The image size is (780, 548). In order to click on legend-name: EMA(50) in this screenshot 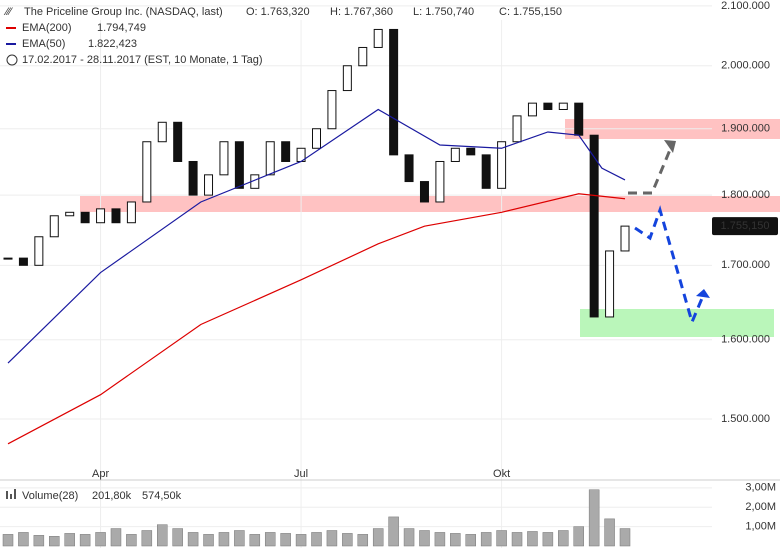, I will do `click(43, 44)`.